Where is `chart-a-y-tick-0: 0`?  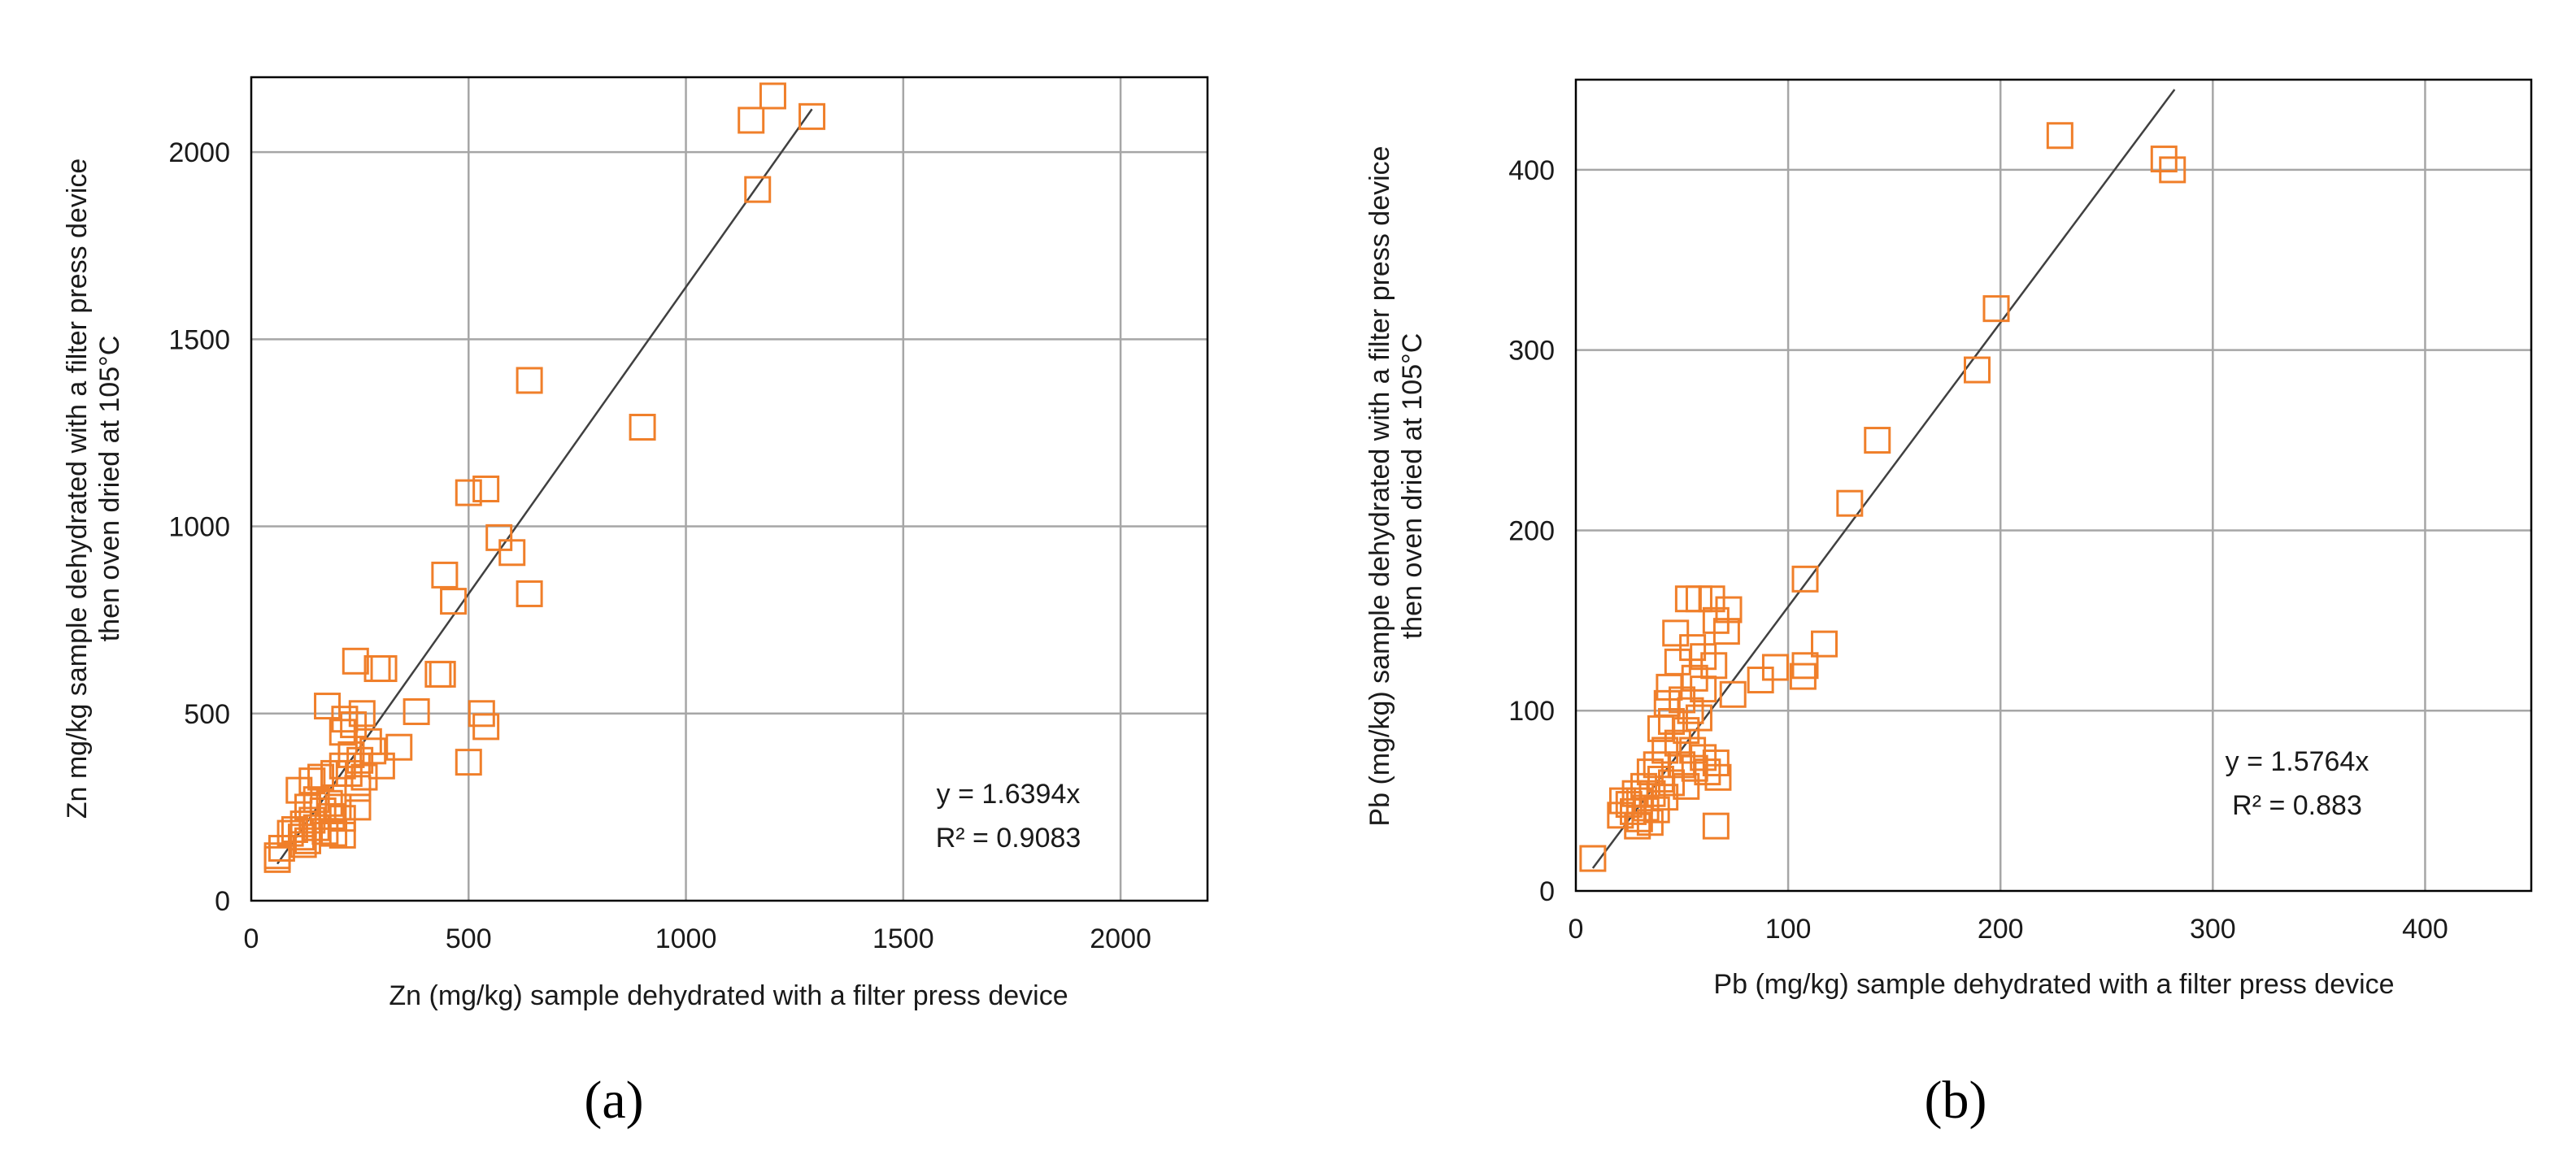 chart-a-y-tick-0: 0 is located at coordinates (223, 901).